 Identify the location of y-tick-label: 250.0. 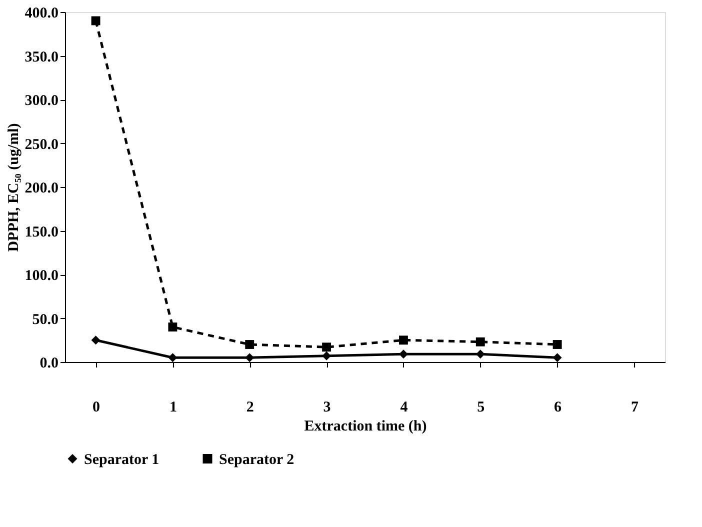
(41, 144).